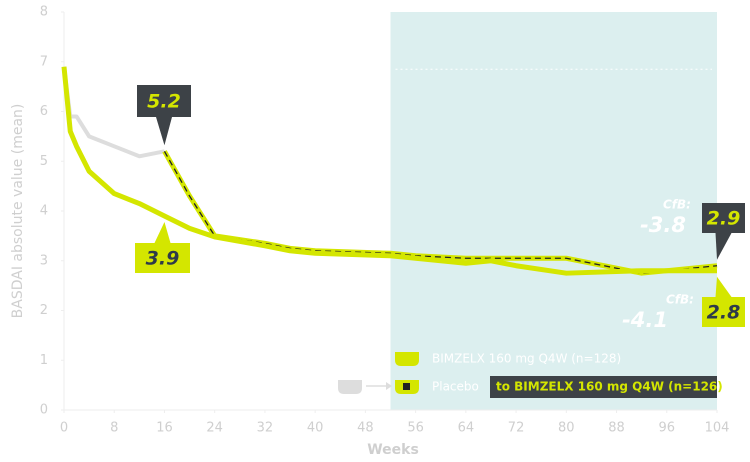 Image resolution: width=750 pixels, height=462 pixels. Describe the element at coordinates (466, 428) in the screenshot. I see `x-tick-label: 64` at that location.